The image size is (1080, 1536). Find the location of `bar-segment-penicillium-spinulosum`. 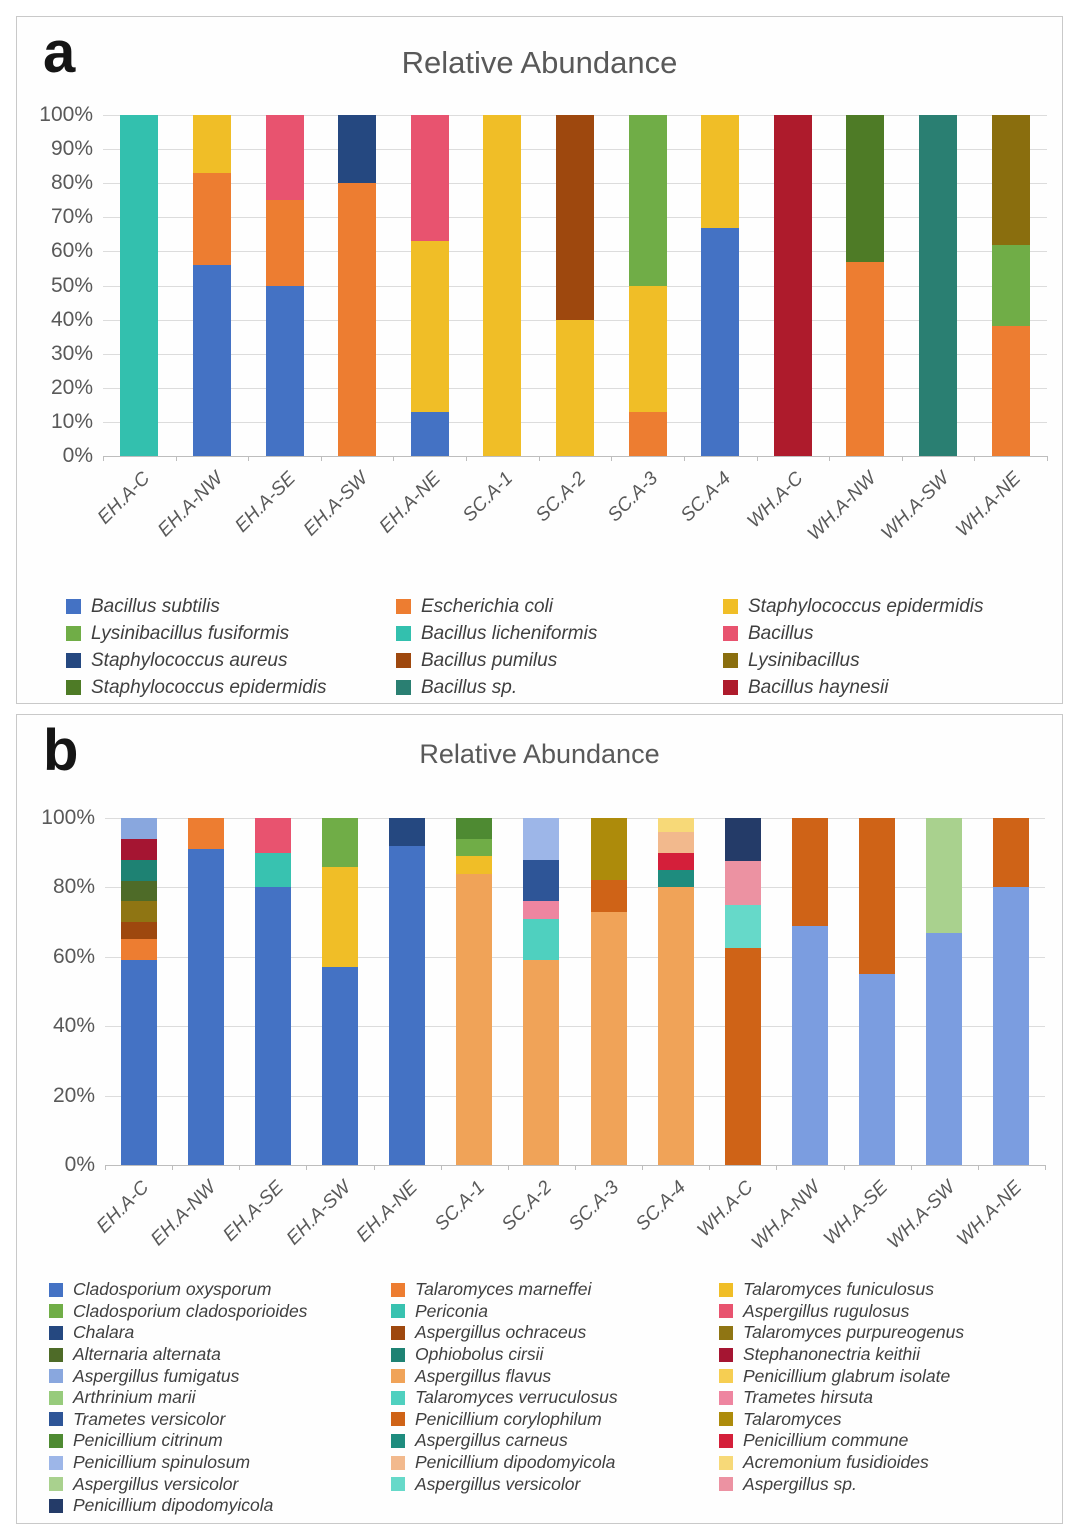

bar-segment-penicillium-spinulosum is located at coordinates (541, 839).